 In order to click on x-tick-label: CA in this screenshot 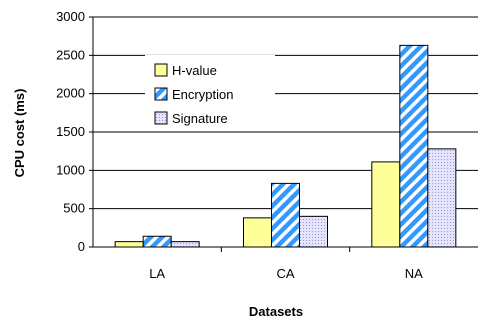, I will do `click(285, 273)`.